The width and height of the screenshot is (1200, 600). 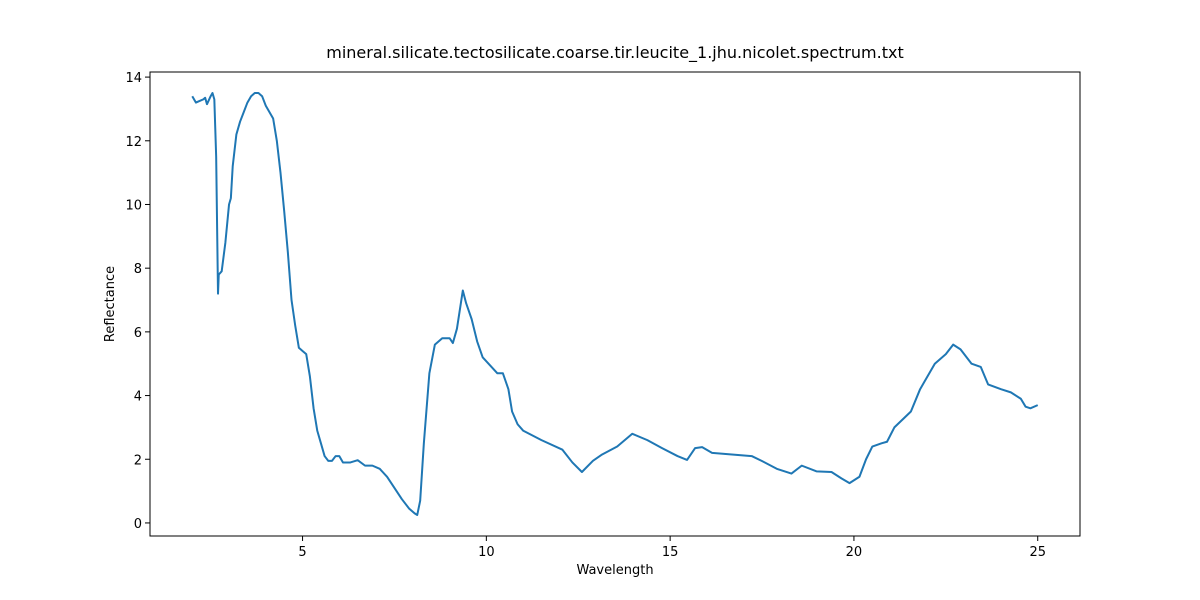 What do you see at coordinates (110, 304) in the screenshot?
I see `y-axis-label: Reflectance` at bounding box center [110, 304].